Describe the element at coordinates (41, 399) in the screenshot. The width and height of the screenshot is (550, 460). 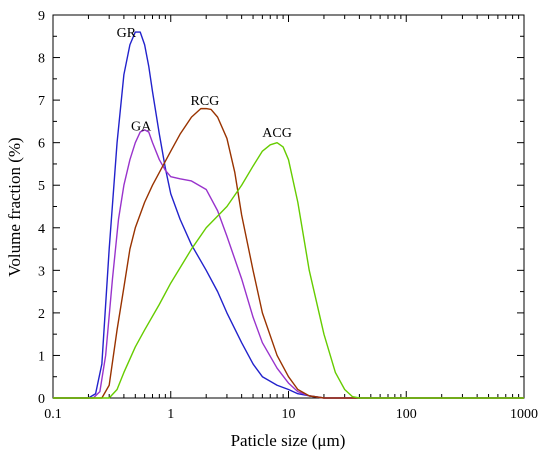
I see `y-tick-label: 0` at that location.